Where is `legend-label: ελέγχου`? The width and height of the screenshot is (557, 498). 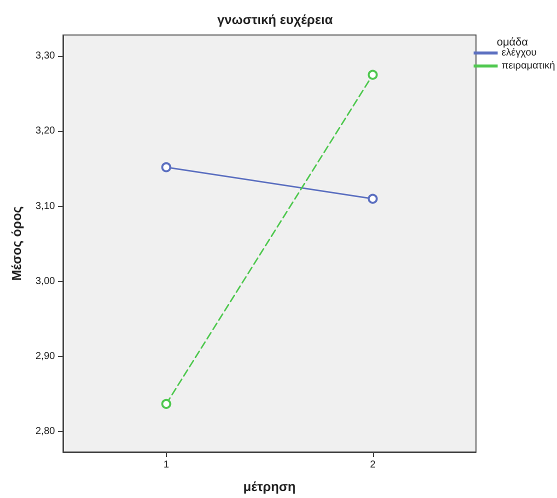
legend-label: ελέγχου is located at coordinates (519, 53).